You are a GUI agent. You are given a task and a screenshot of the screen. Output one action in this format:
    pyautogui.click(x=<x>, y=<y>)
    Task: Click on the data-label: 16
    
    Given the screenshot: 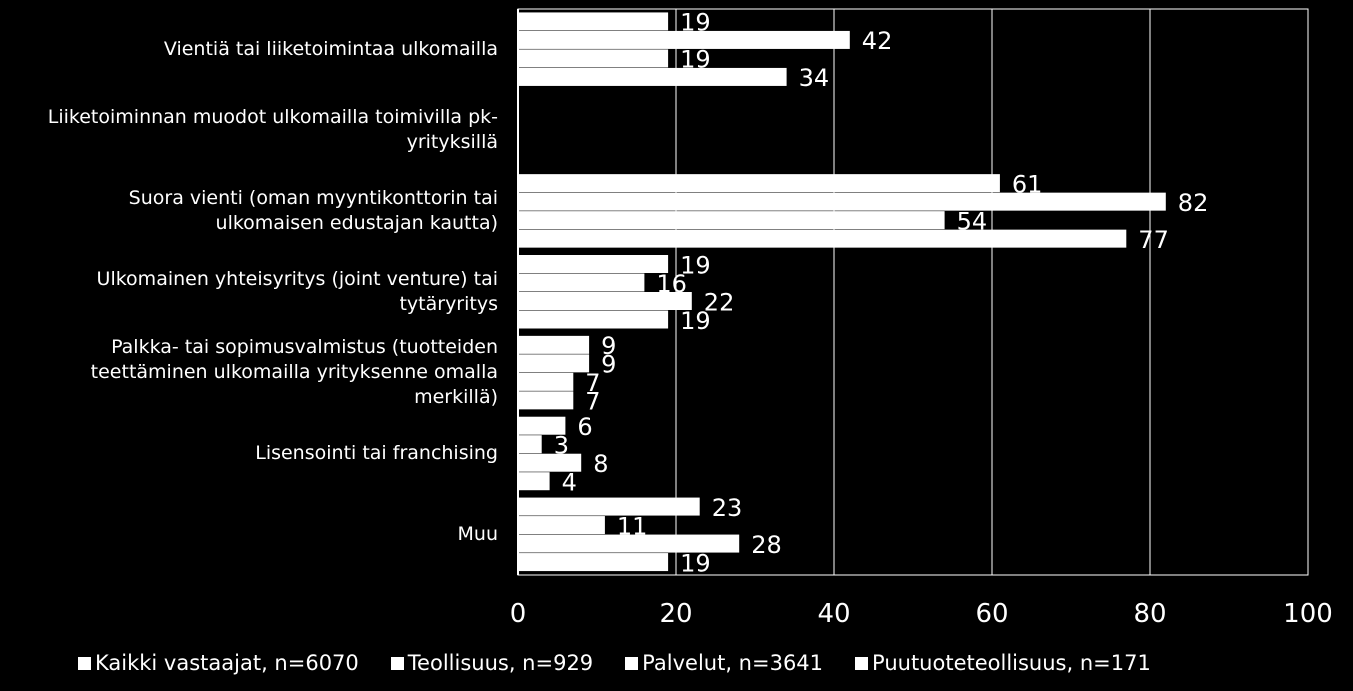 What is the action you would take?
    pyautogui.click(x=671, y=284)
    